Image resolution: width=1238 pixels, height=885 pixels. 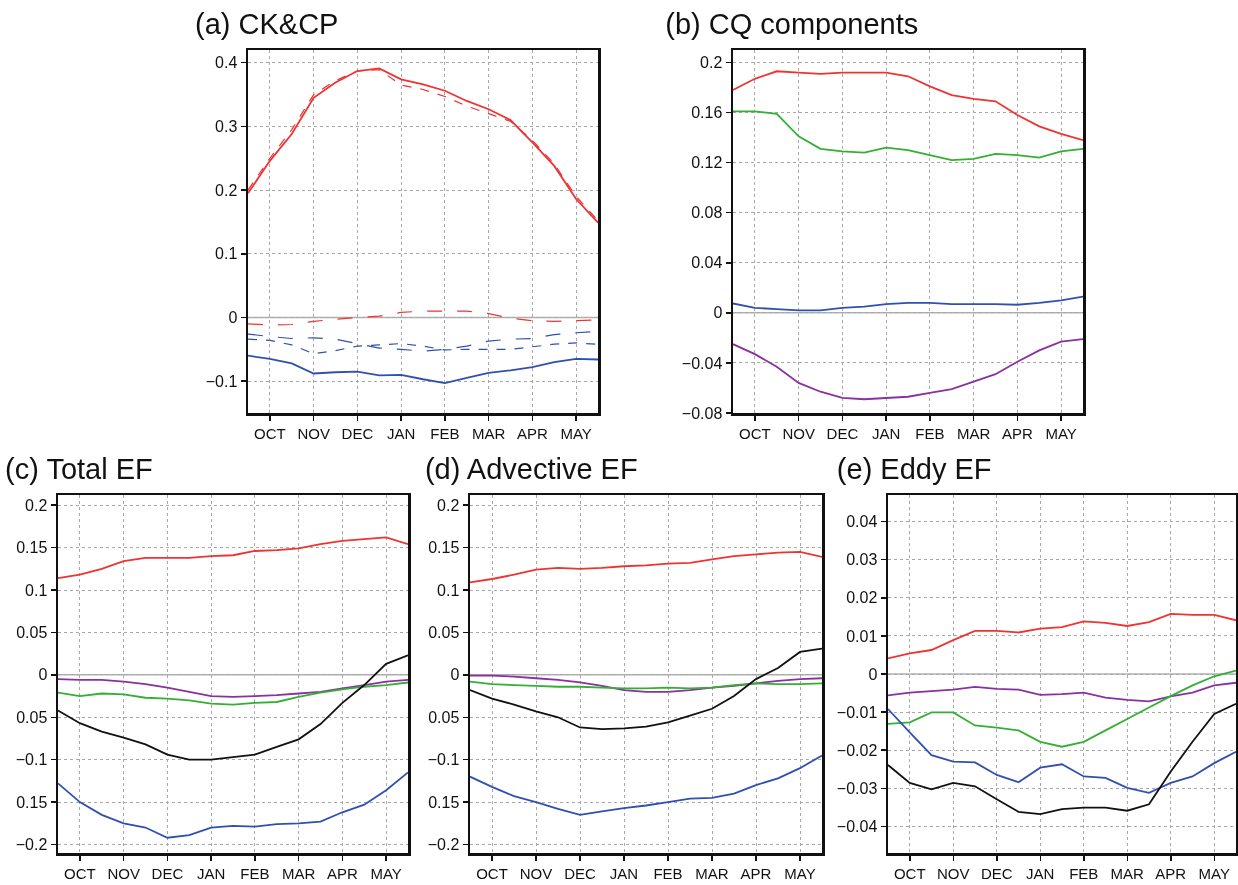 What do you see at coordinates (857, 788) in the screenshot?
I see `y-tick-label: −0.03` at bounding box center [857, 788].